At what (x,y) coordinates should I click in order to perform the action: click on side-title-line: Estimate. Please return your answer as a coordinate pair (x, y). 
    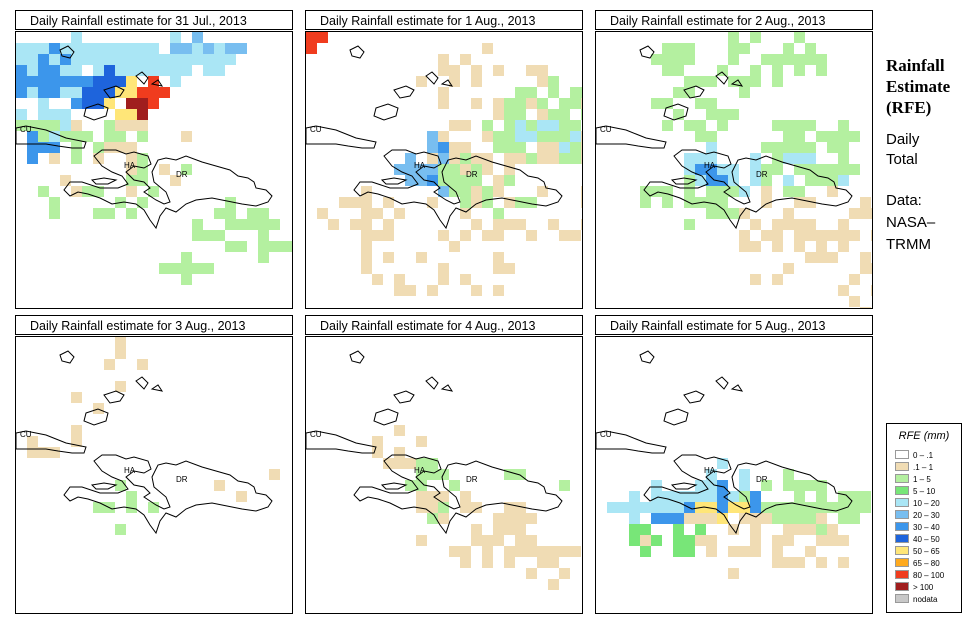
    Looking at the image, I should click on (918, 86).